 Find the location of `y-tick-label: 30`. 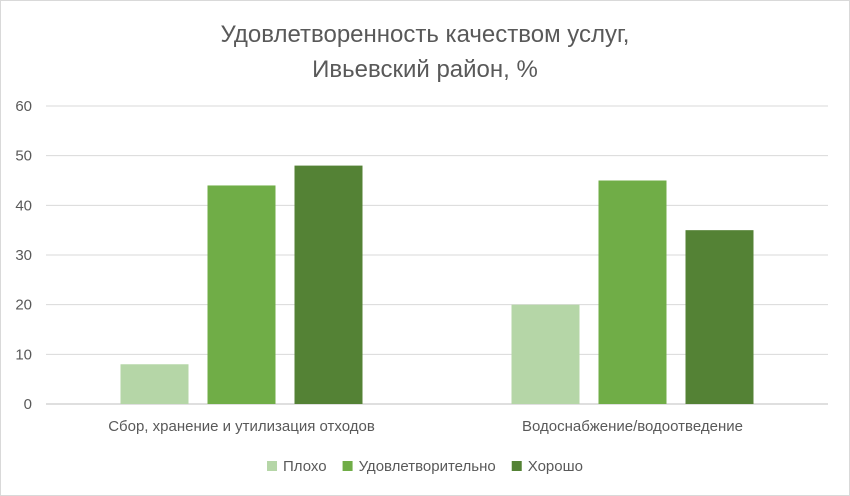

y-tick-label: 30 is located at coordinates (23, 255).